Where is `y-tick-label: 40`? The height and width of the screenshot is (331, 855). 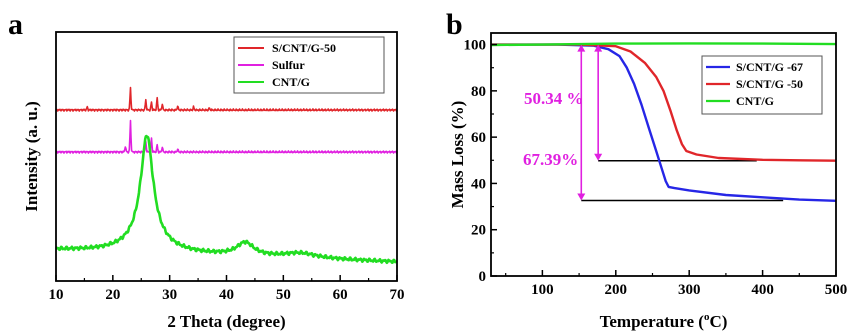
y-tick-label: 40 is located at coordinates (478, 184).